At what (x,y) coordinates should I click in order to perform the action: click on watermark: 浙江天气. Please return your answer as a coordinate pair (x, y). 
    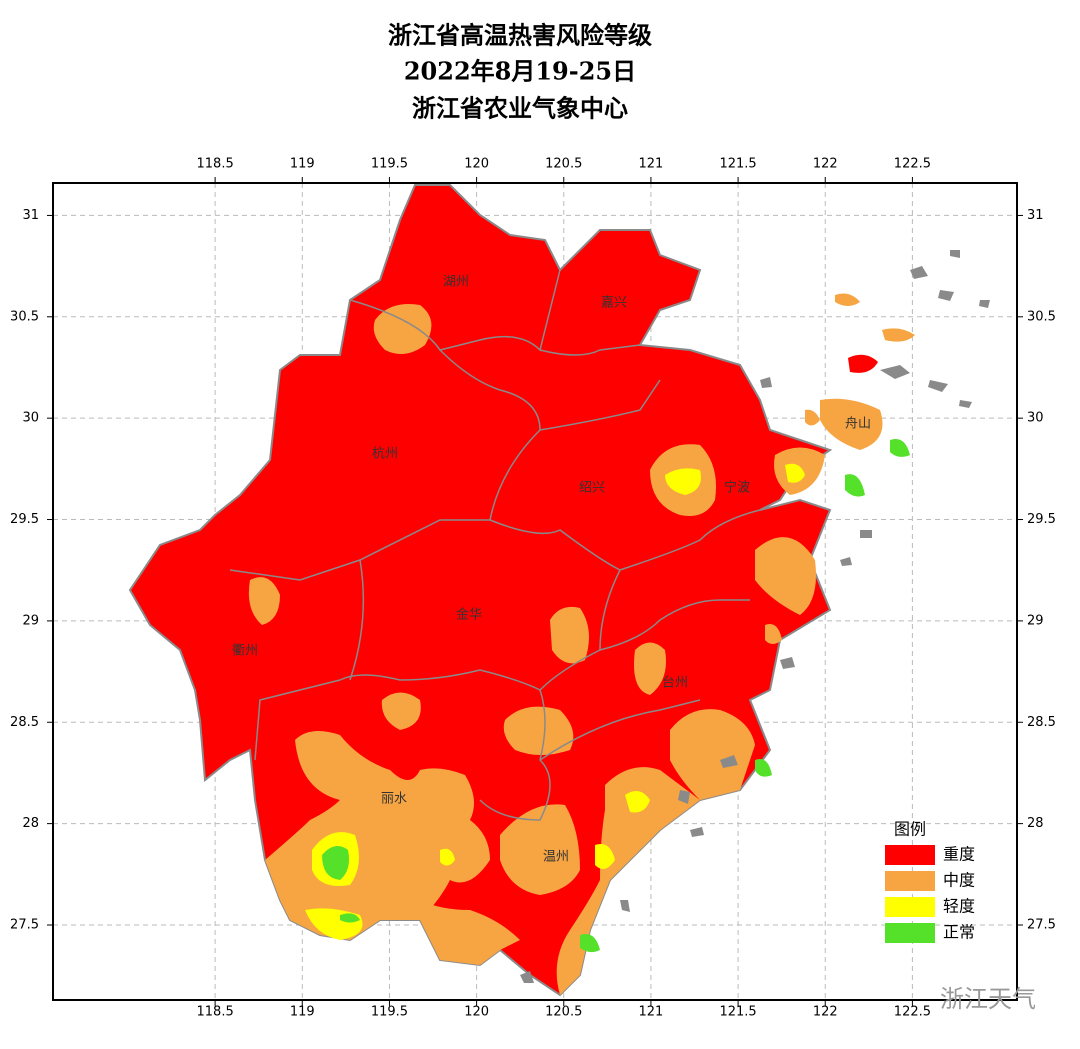
    Looking at the image, I should click on (988, 999).